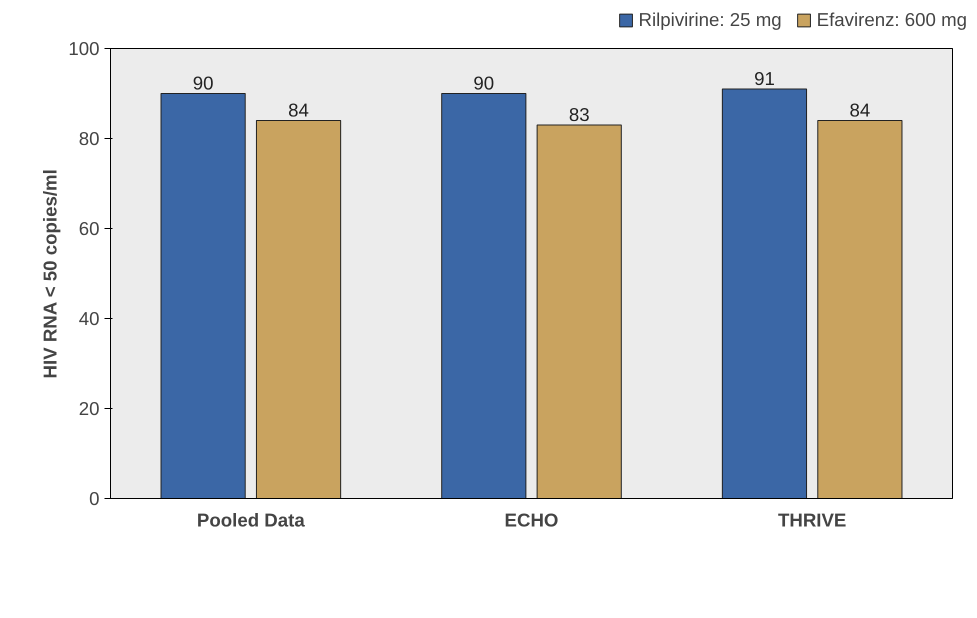  I want to click on y-axis-title: HIV RNA < 50 copies/ml, so click(49, 273).